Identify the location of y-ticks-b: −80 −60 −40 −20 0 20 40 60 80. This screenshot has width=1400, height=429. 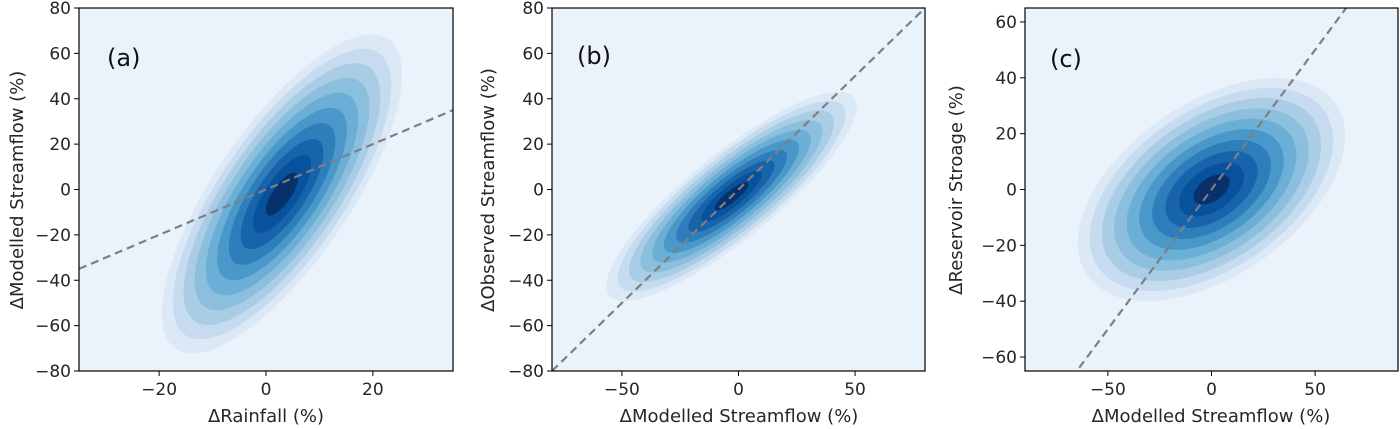
(530, 191).